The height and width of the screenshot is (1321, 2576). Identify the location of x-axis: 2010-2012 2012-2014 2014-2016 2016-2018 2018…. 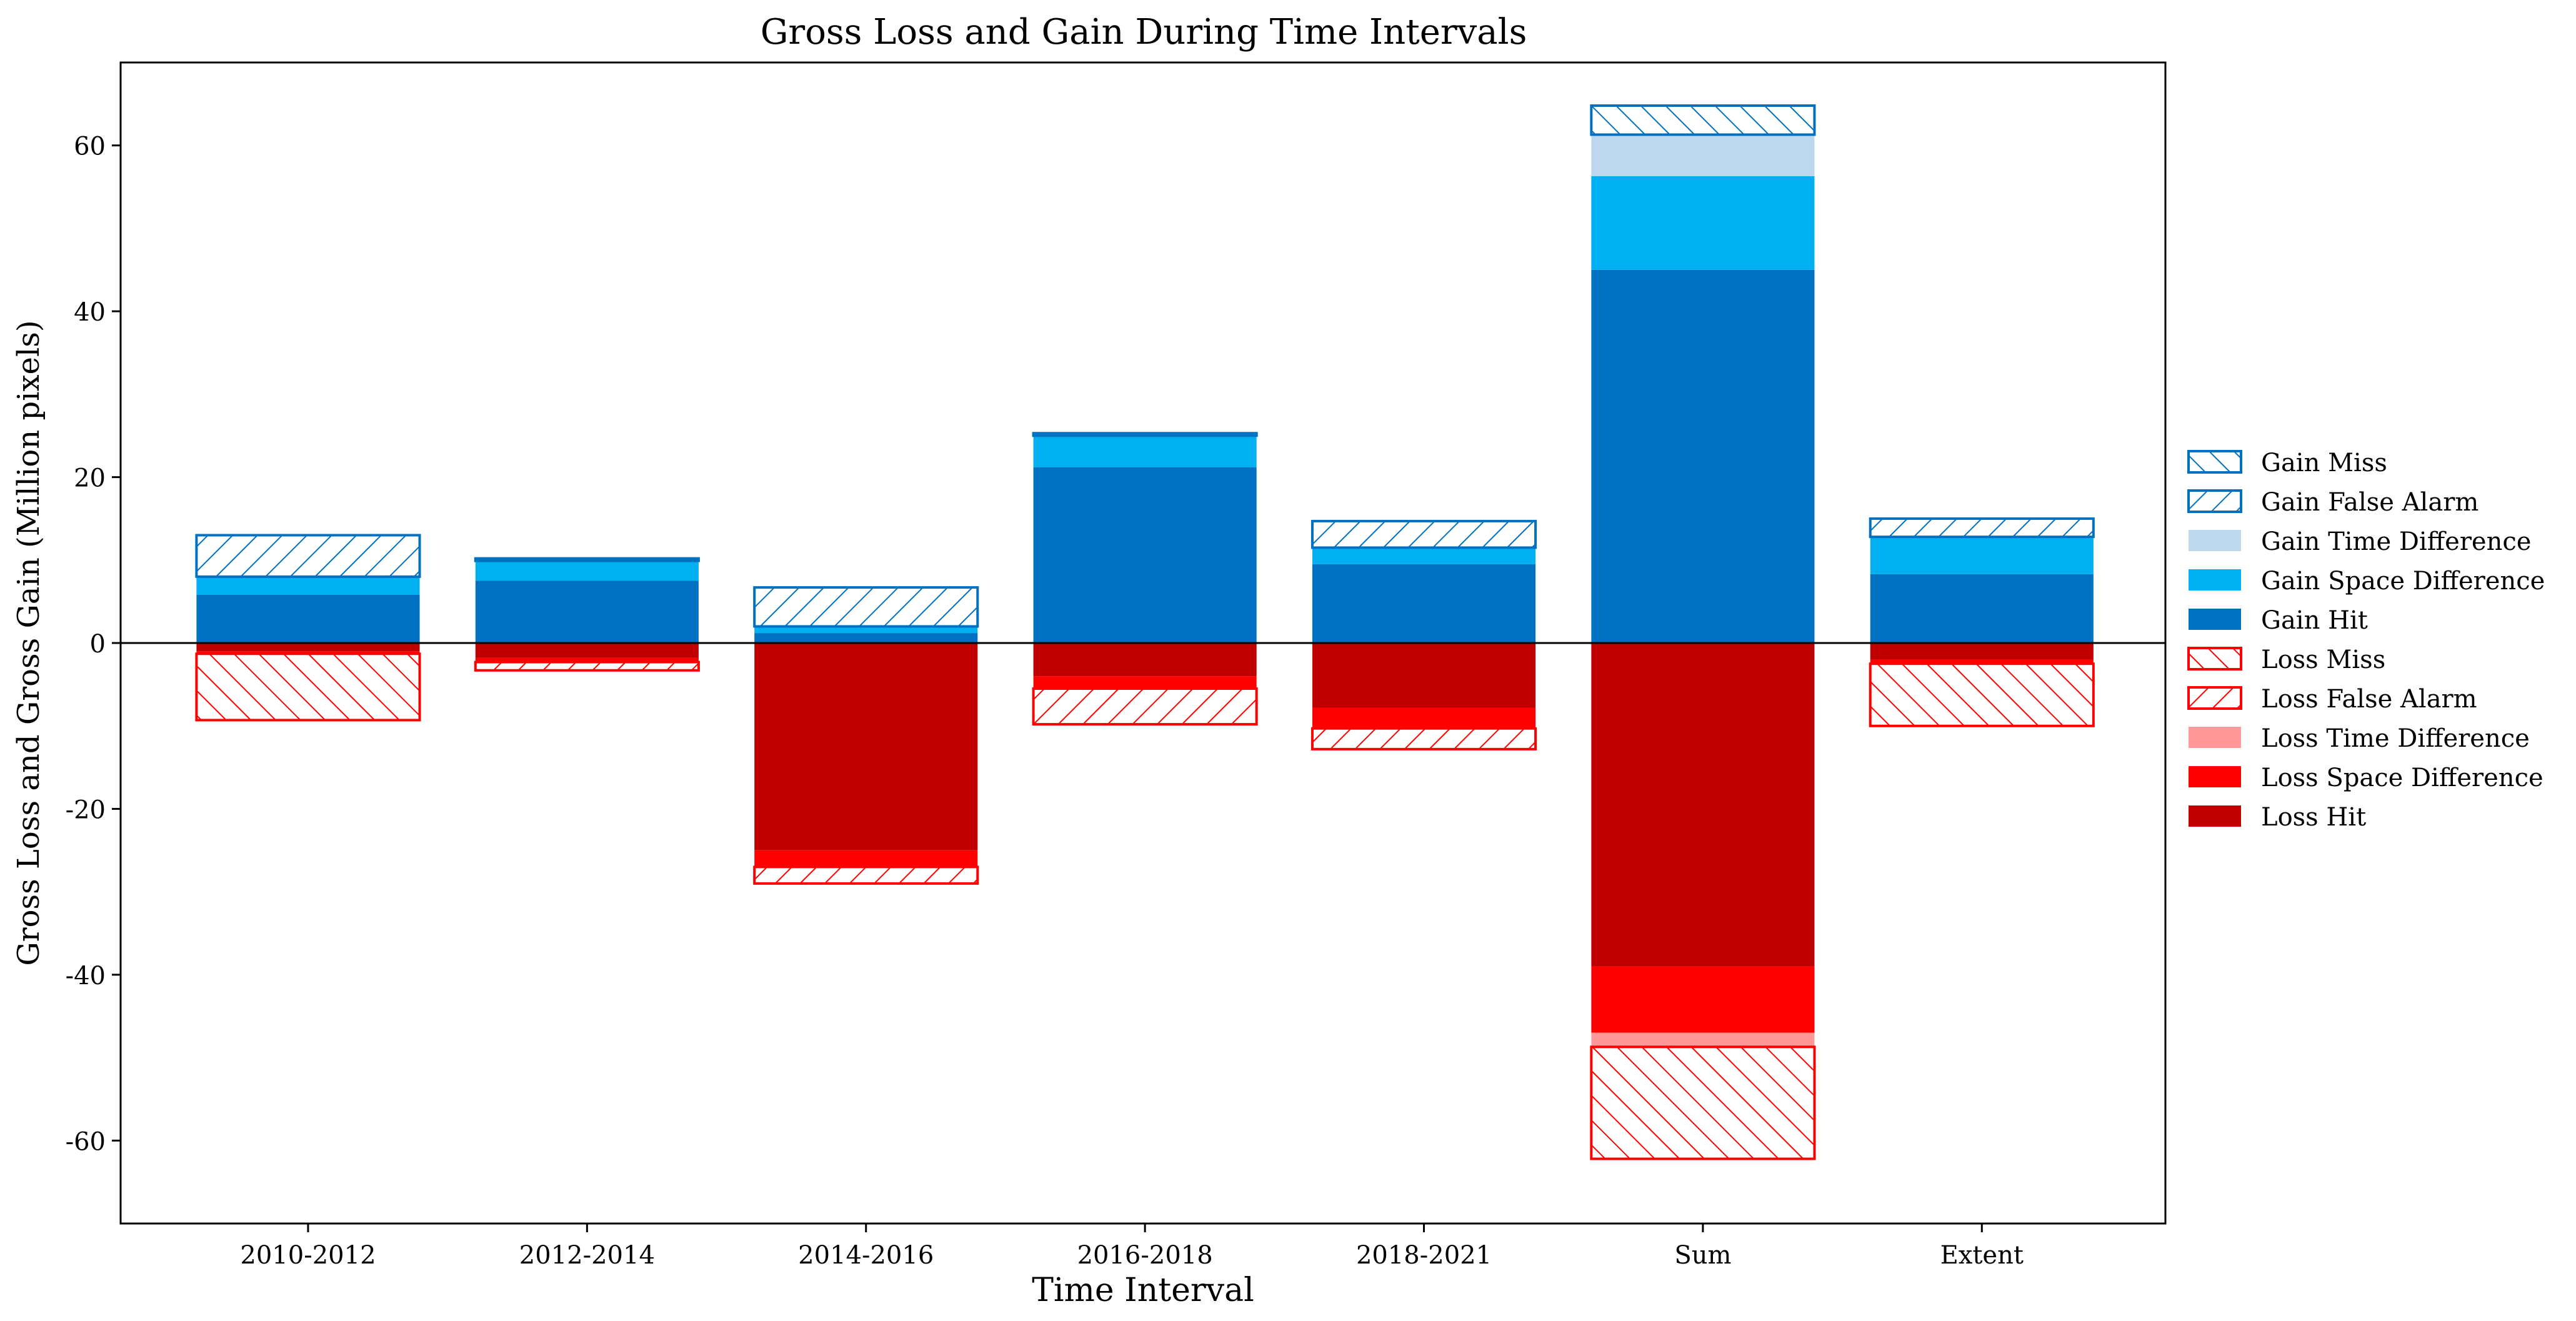
(1132, 1247).